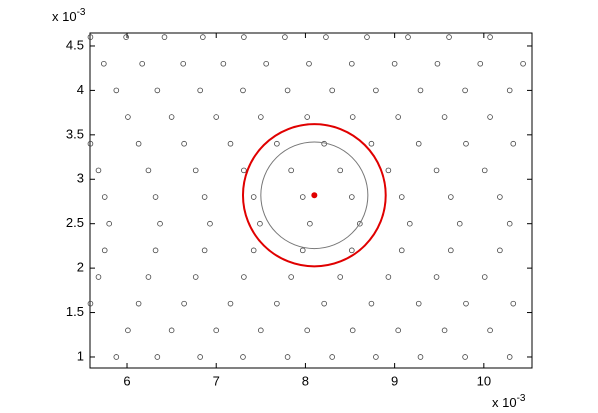 Image resolution: width=598 pixels, height=413 pixels. Describe the element at coordinates (64, 16) in the screenshot. I see `y-multiplier-base: x 10` at that location.